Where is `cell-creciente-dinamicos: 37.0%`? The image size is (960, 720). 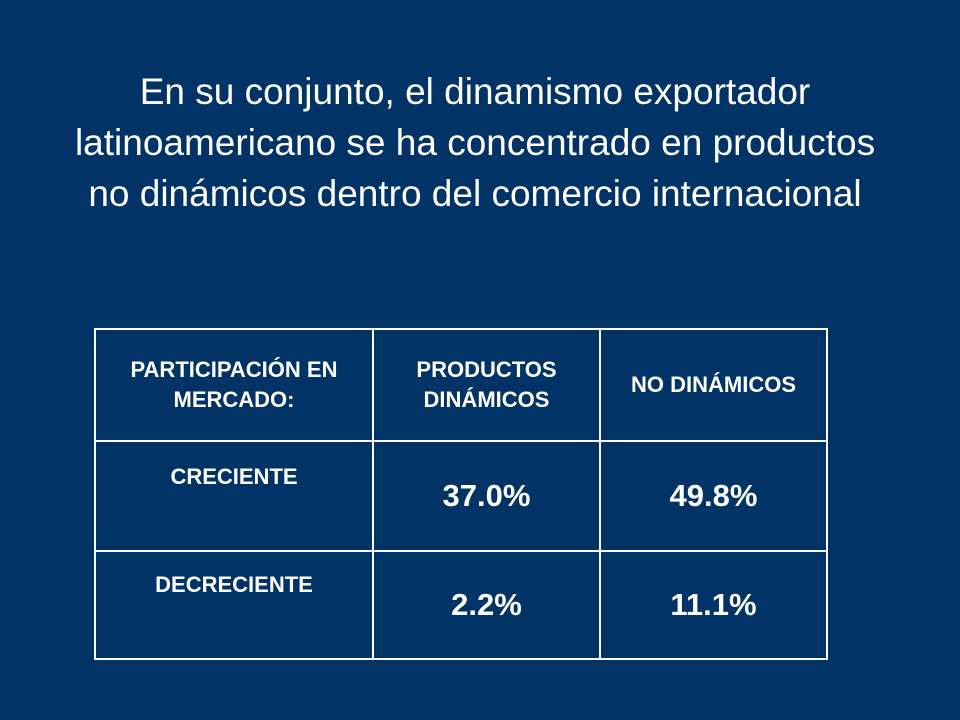 cell-creciente-dinamicos: 37.0% is located at coordinates (486, 496).